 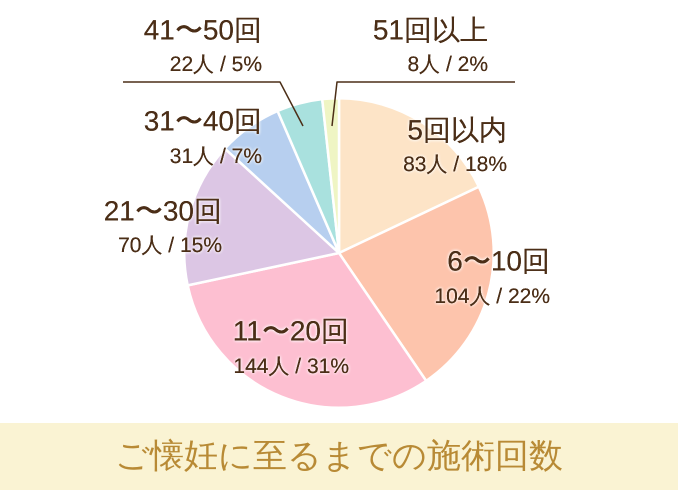 I want to click on slice-label: 51回以上, so click(x=430, y=30).